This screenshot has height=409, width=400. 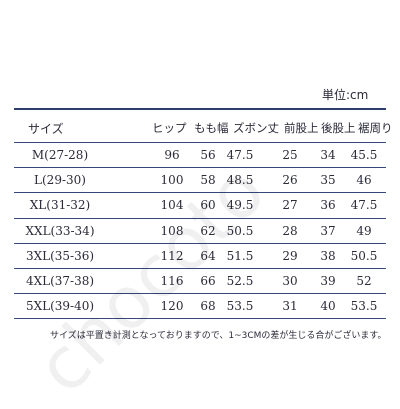 What do you see at coordinates (364, 255) in the screenshot?
I see `hem-value: 50.5` at bounding box center [364, 255].